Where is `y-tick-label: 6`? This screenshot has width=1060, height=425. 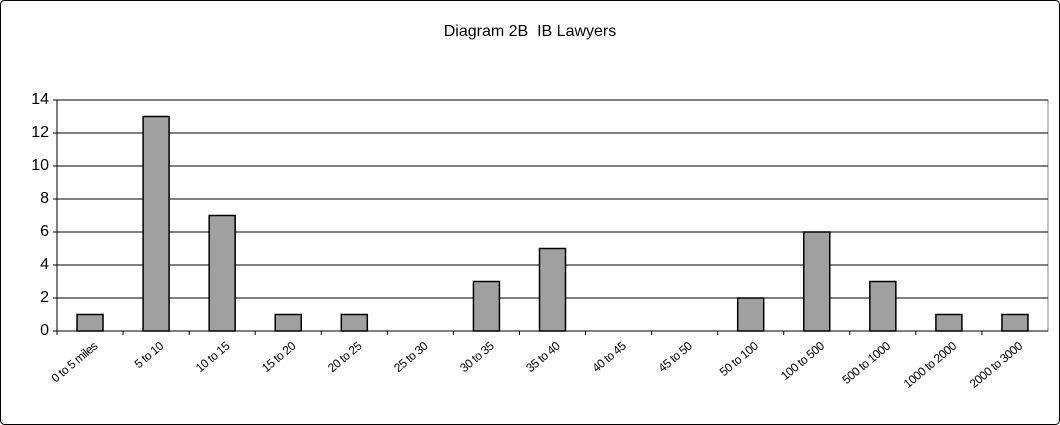
y-tick-label: 6 is located at coordinates (44, 231).